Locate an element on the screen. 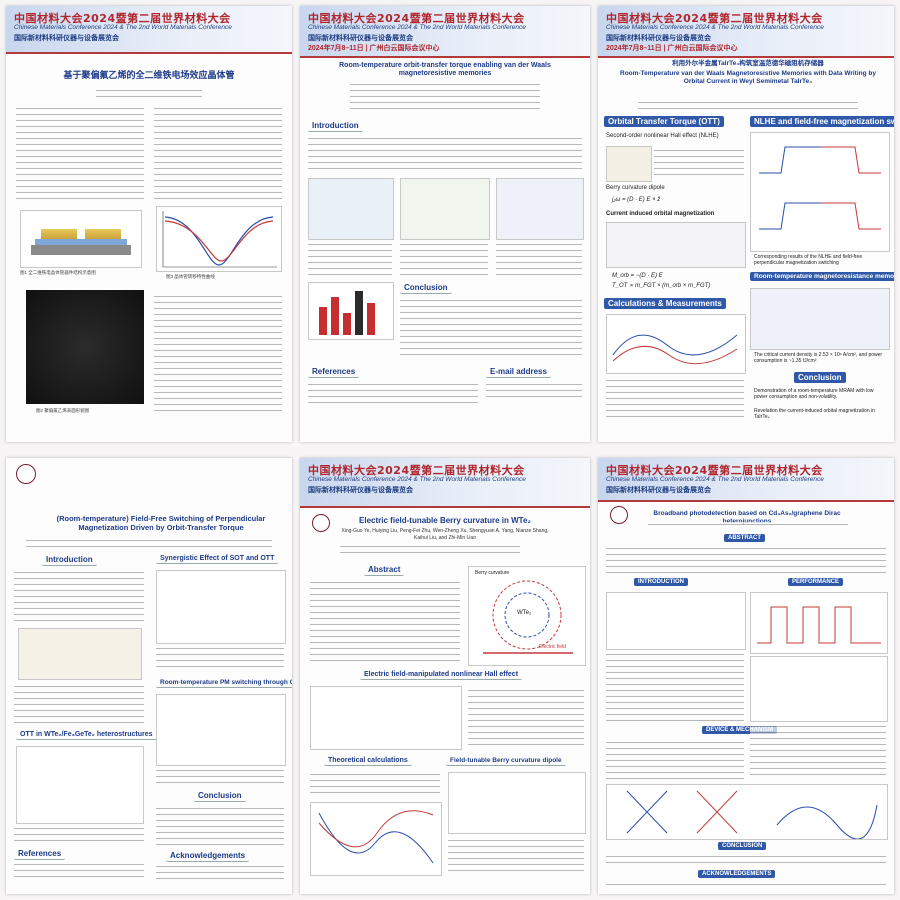  equation-j2w: j₂ω = (D · E) E × ẑ is located at coordinates (636, 200).